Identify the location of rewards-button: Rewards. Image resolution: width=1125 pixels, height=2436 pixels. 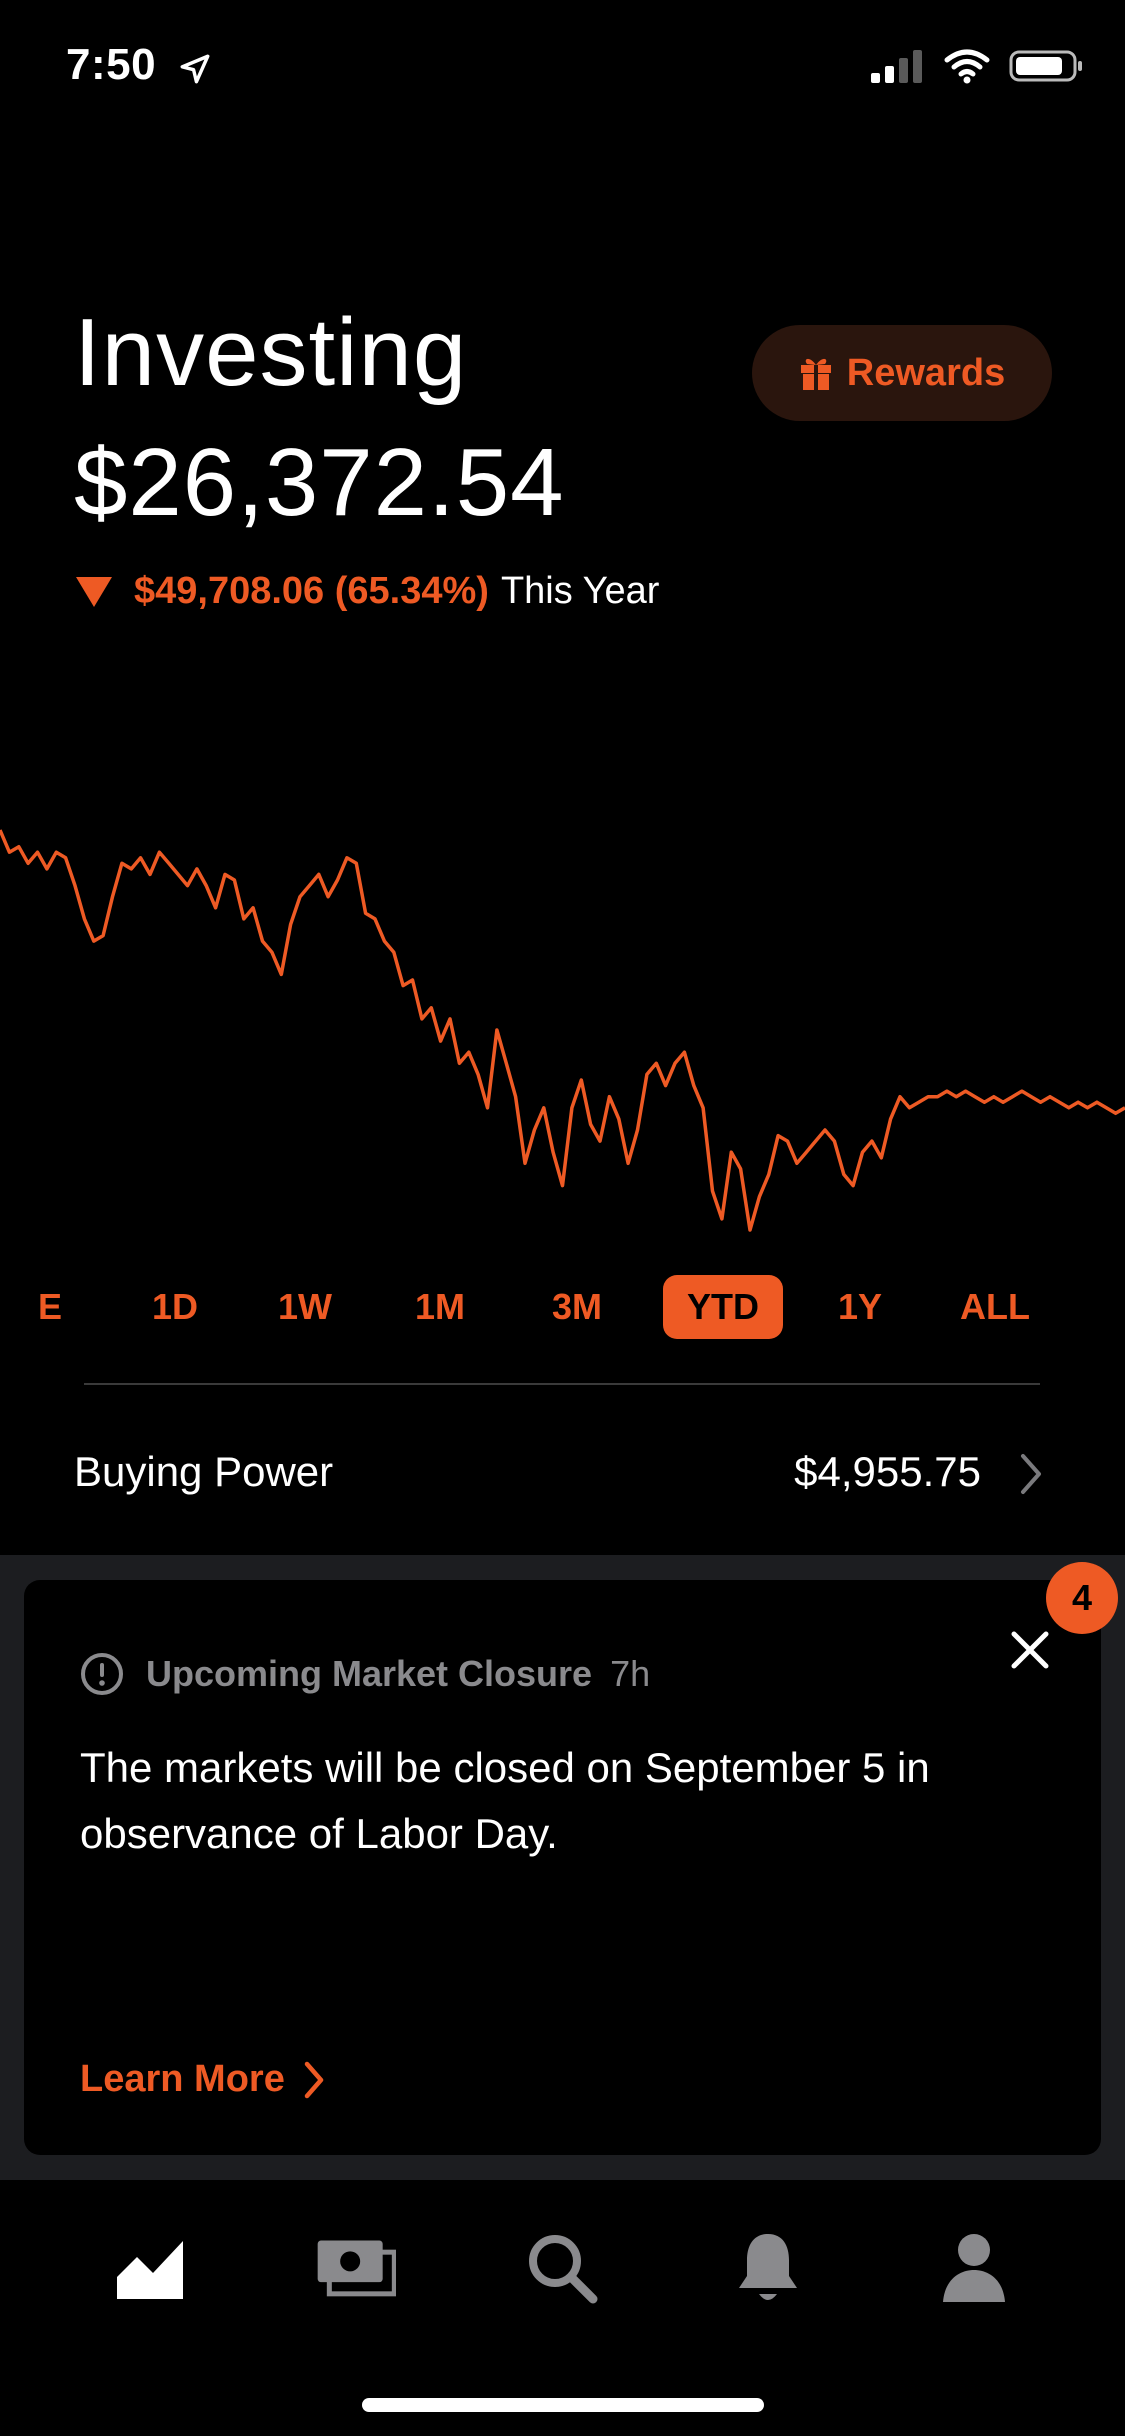
(902, 373).